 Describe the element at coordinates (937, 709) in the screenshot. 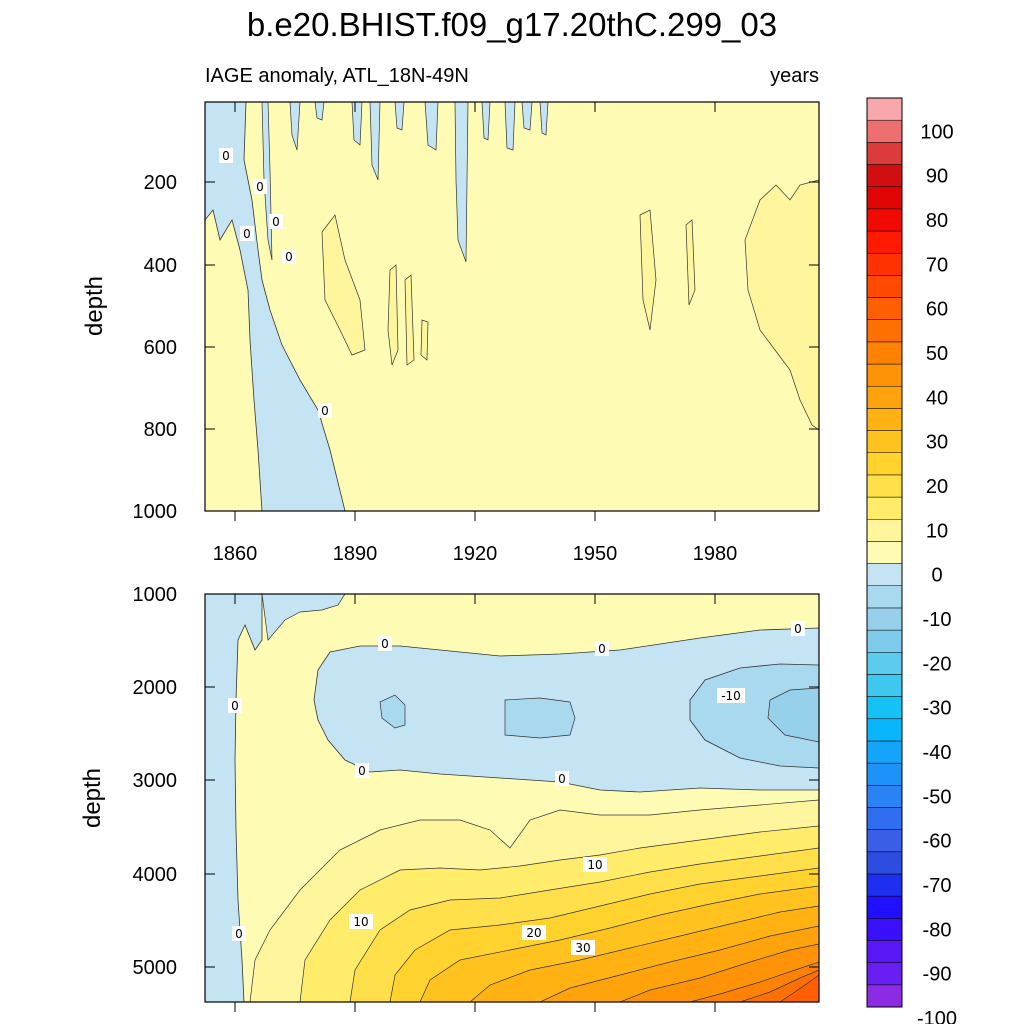

I see `colorbar-label: -30` at that location.